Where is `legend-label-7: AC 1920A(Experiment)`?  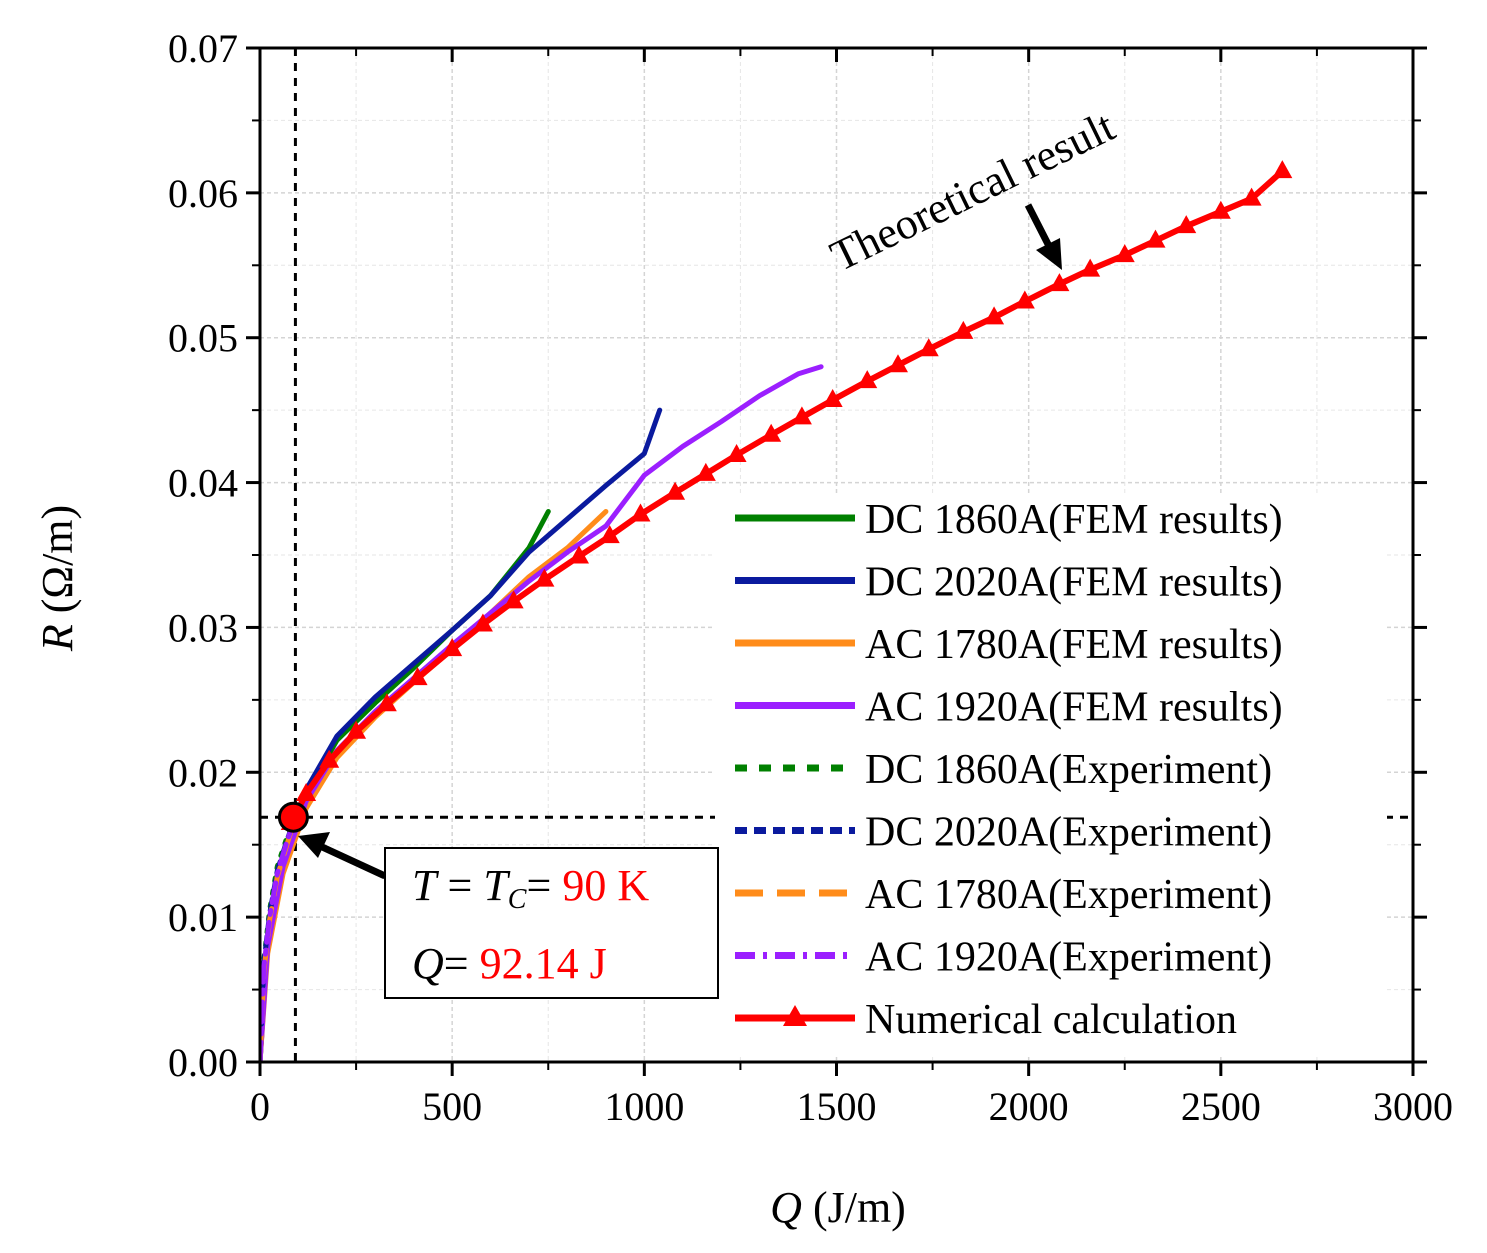 legend-label-7: AC 1920A(Experiment) is located at coordinates (1068, 958).